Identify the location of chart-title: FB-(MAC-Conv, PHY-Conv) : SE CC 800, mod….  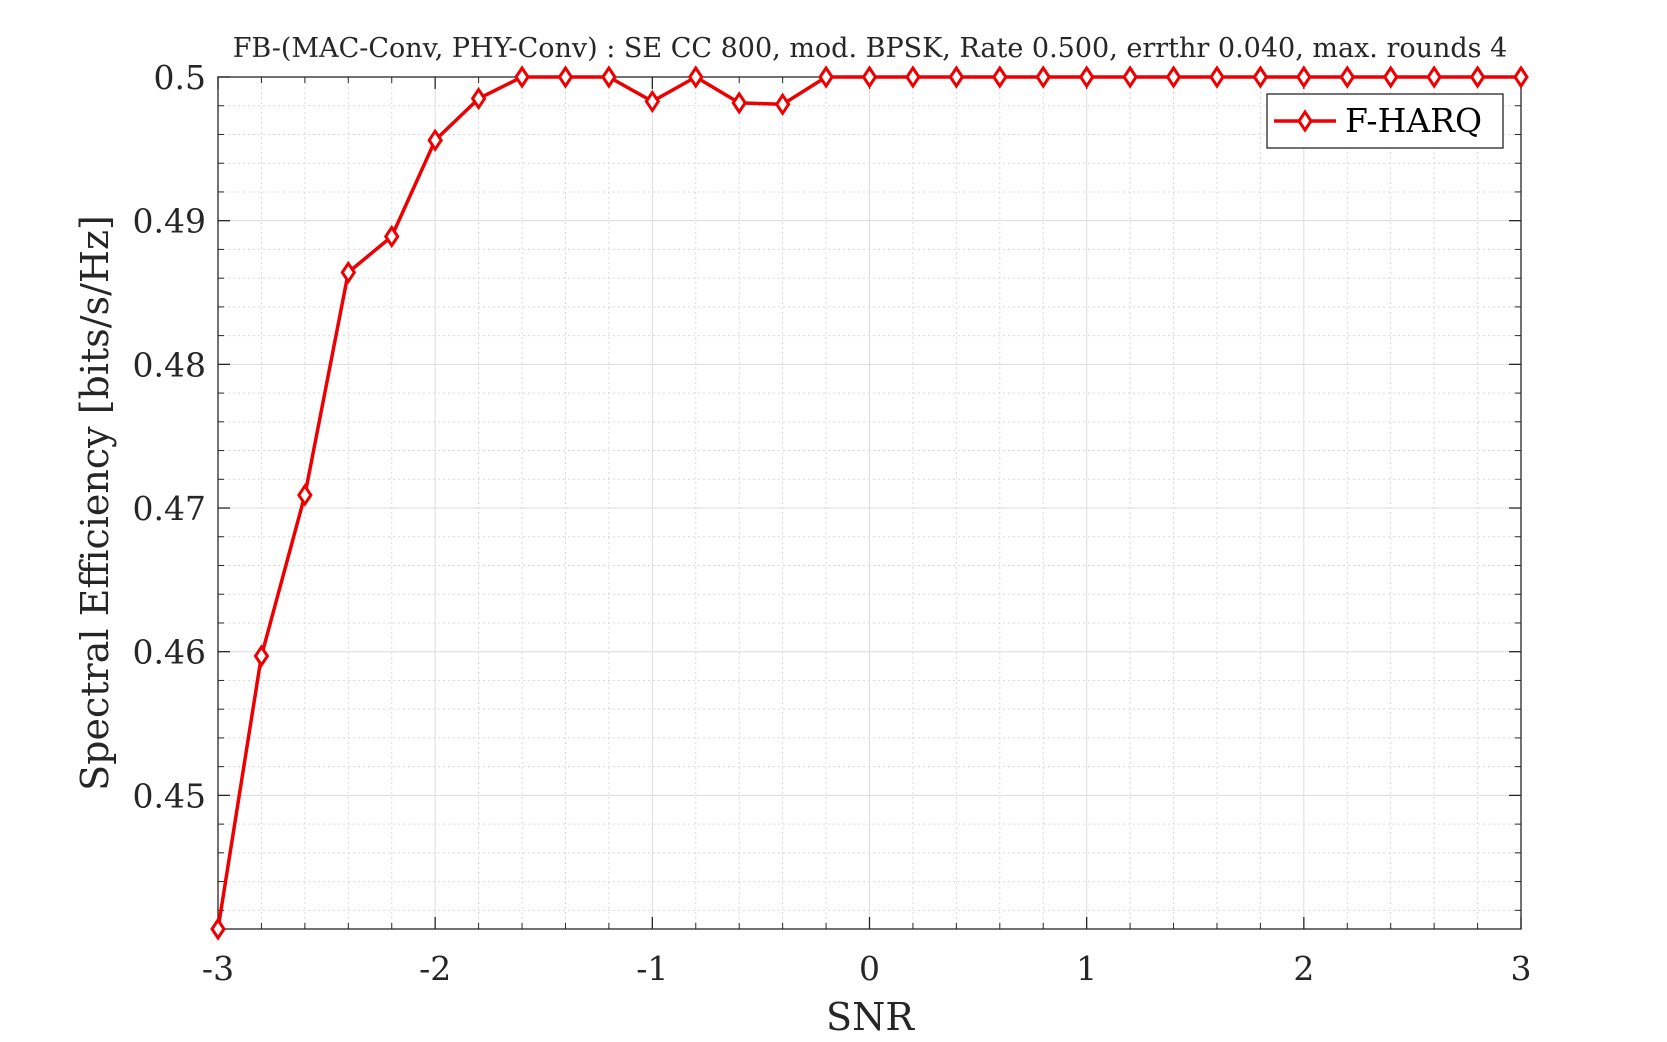
(870, 48).